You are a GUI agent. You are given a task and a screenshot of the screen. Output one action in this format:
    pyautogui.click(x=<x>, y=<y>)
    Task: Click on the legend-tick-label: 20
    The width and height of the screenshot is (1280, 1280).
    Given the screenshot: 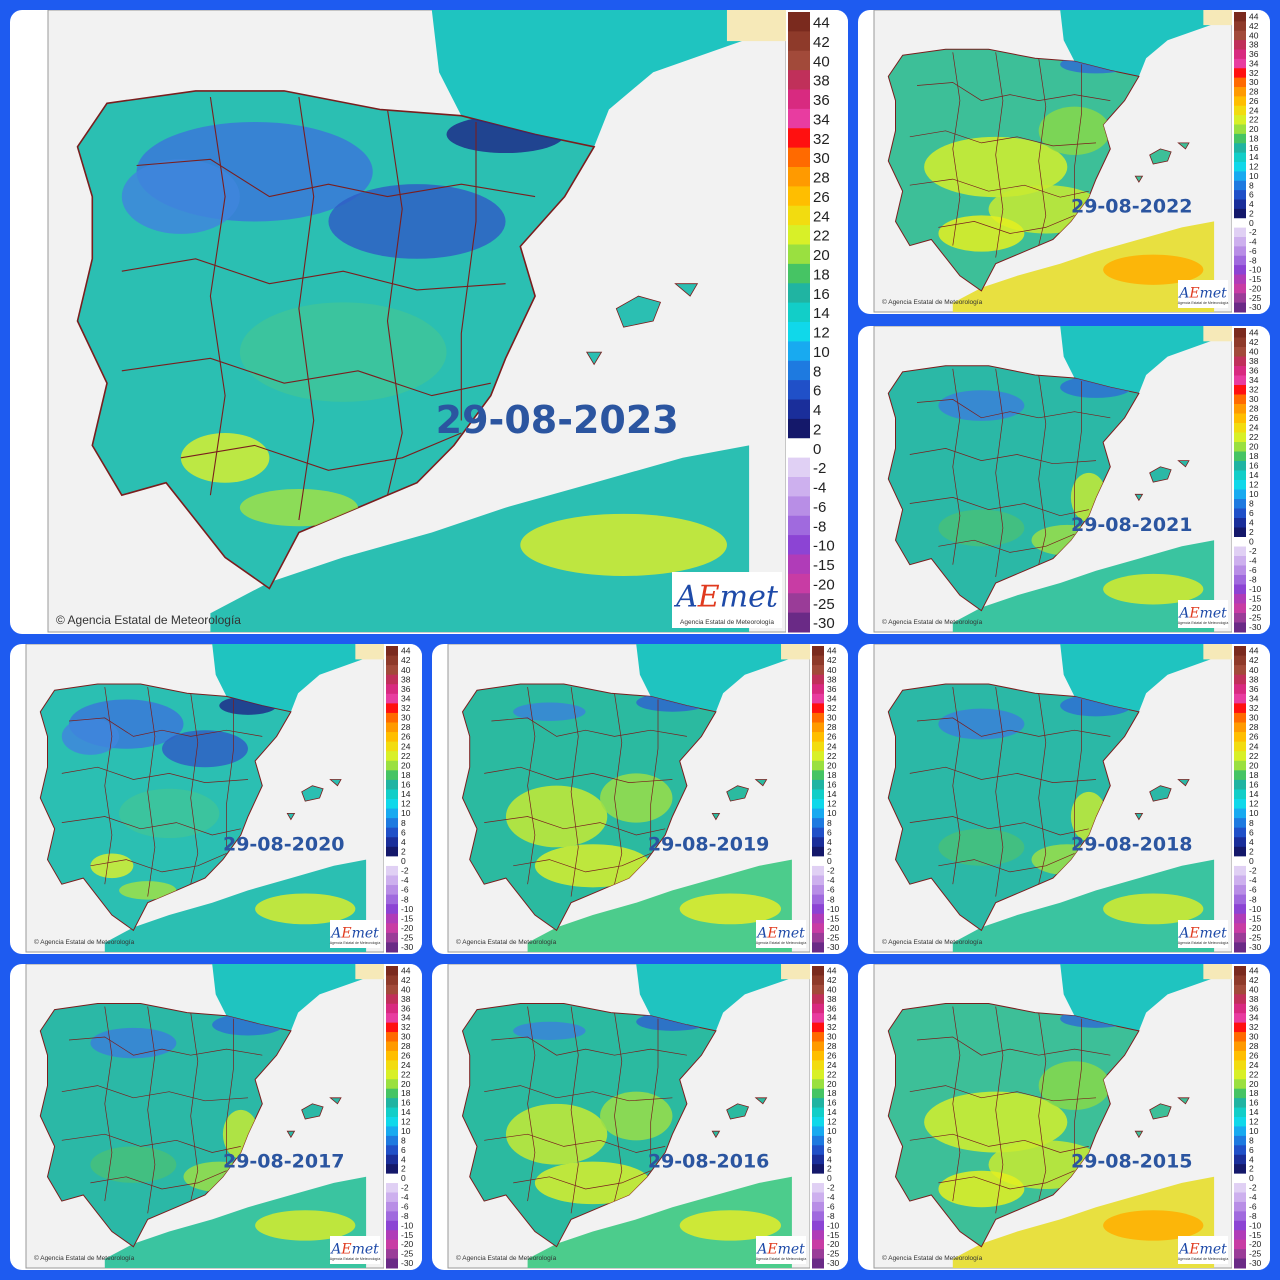 What is the action you would take?
    pyautogui.click(x=1254, y=1084)
    